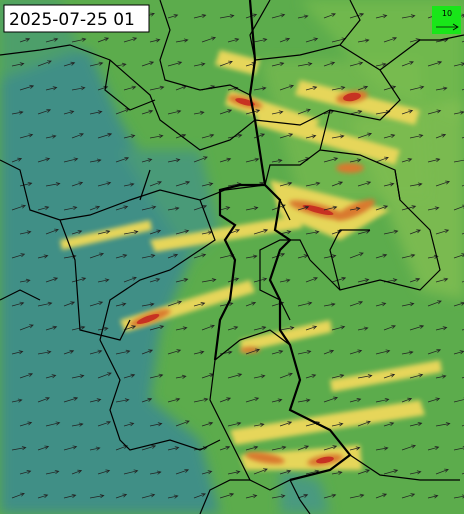 This screenshot has width=464, height=514. I want to click on timestamp-box: 2025-07-25 01, so click(76, 18).